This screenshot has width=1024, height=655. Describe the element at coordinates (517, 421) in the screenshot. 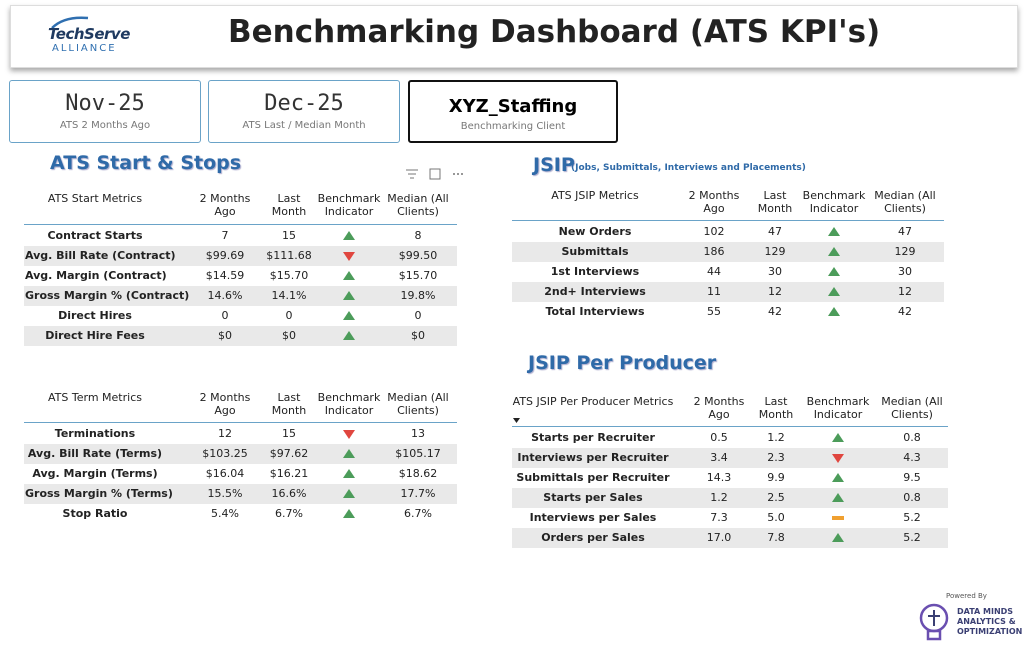

I see `sort-arrow` at that location.